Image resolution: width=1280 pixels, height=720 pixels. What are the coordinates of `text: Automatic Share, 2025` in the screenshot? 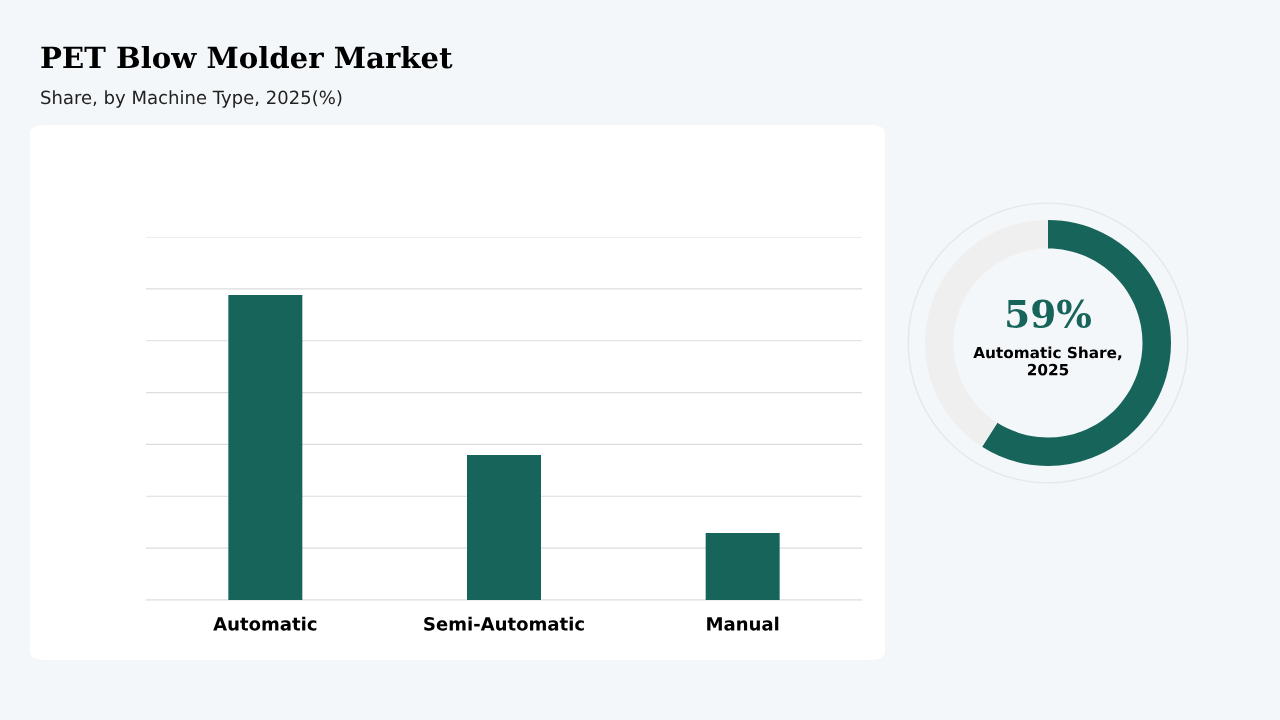 It's located at (1047, 361).